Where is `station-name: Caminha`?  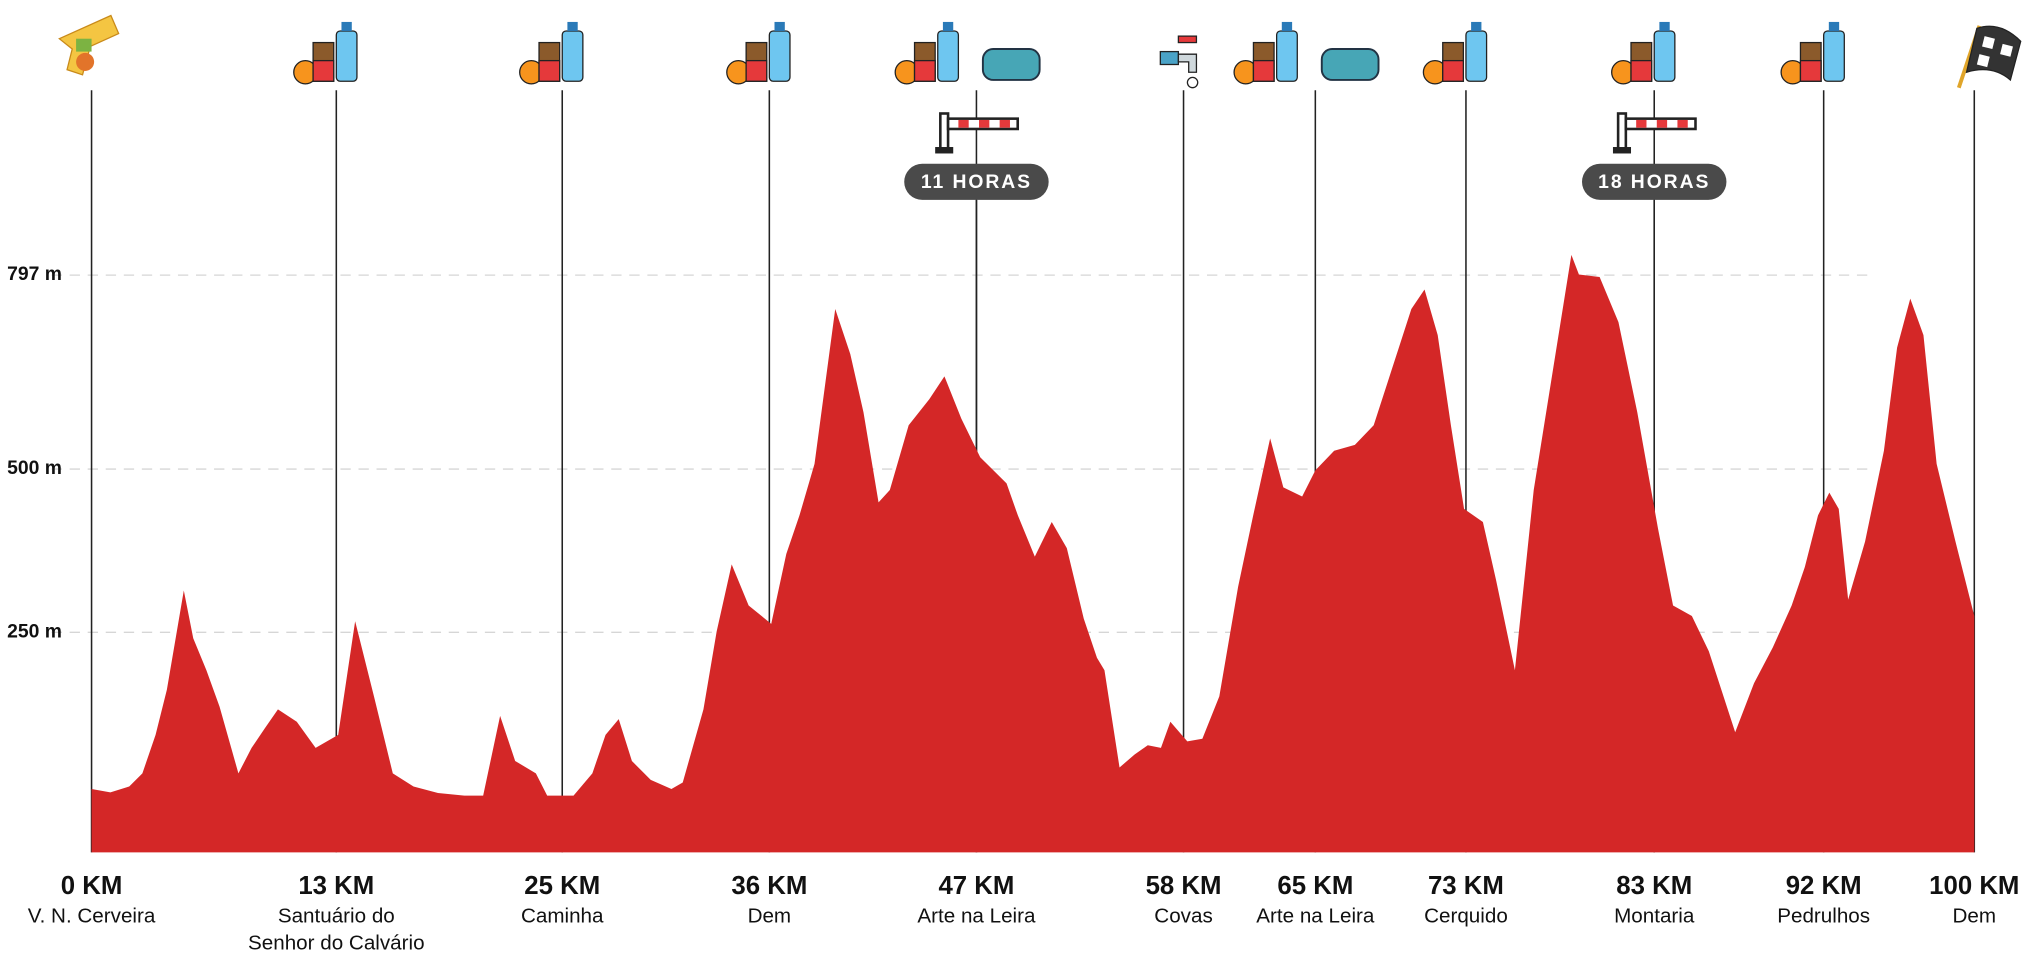 station-name: Caminha is located at coordinates (562, 915).